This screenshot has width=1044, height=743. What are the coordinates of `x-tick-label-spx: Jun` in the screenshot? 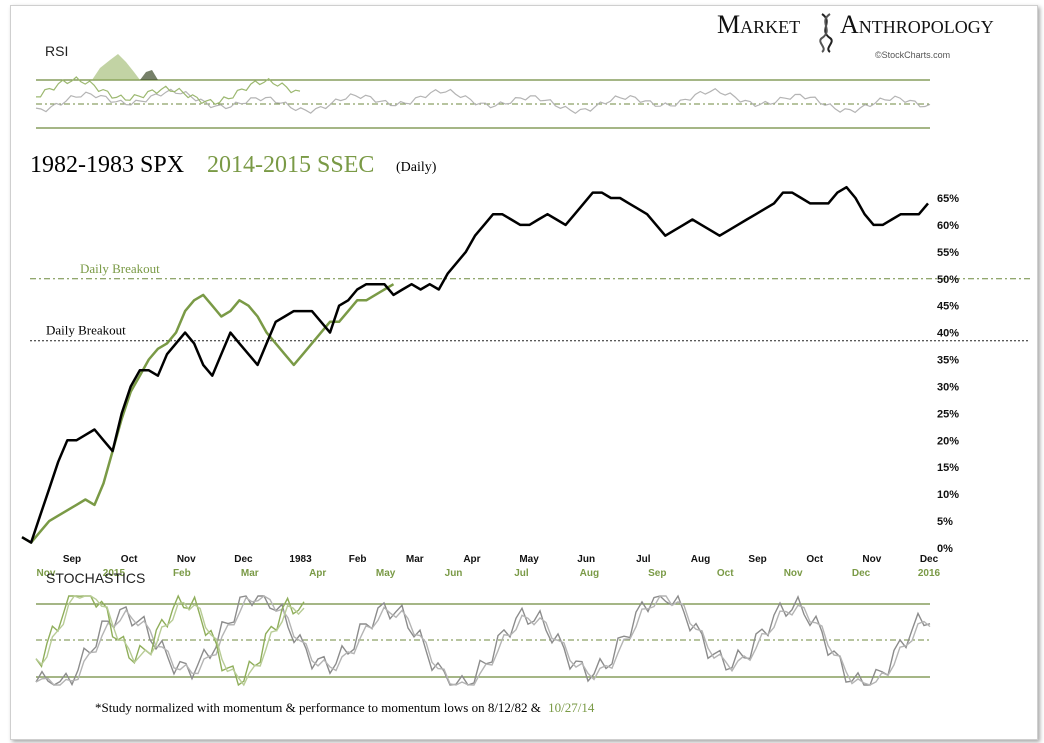 It's located at (586, 559).